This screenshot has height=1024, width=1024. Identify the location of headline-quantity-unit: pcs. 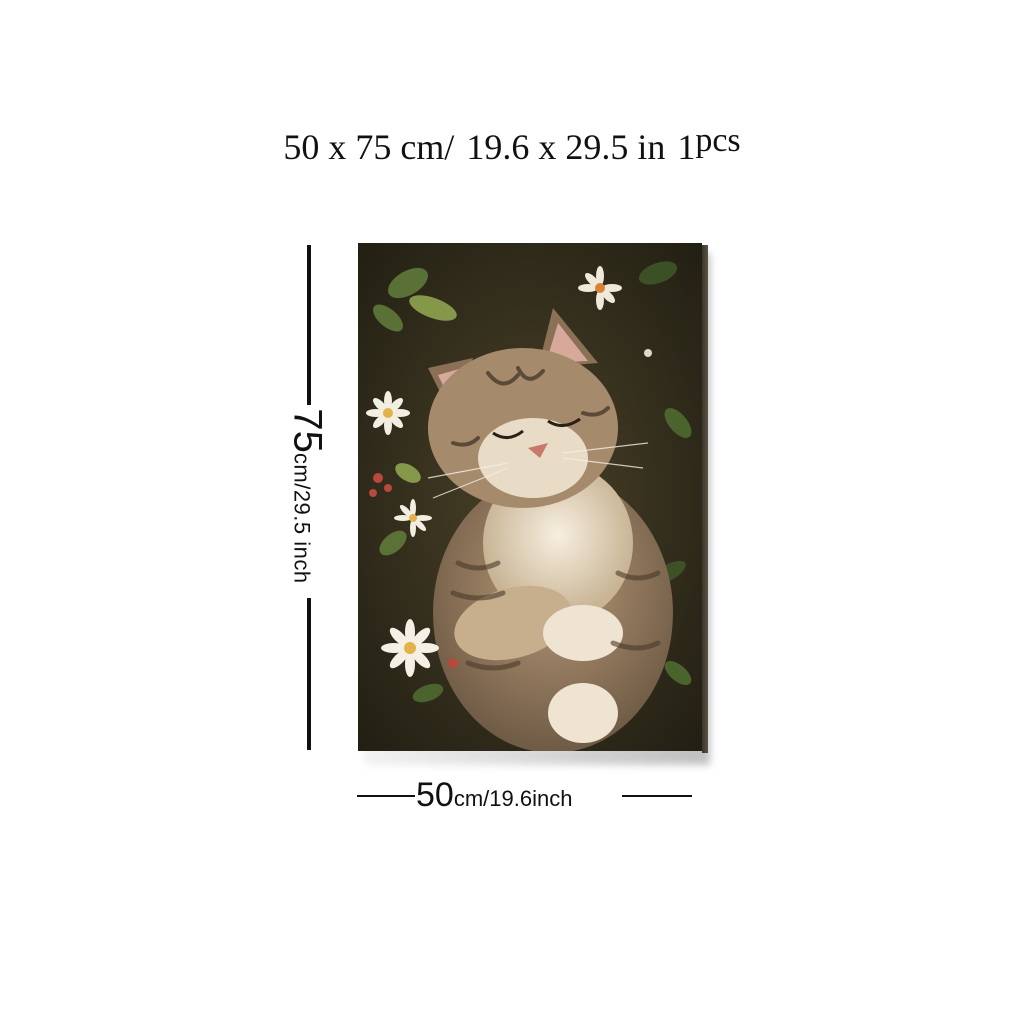
(718, 140).